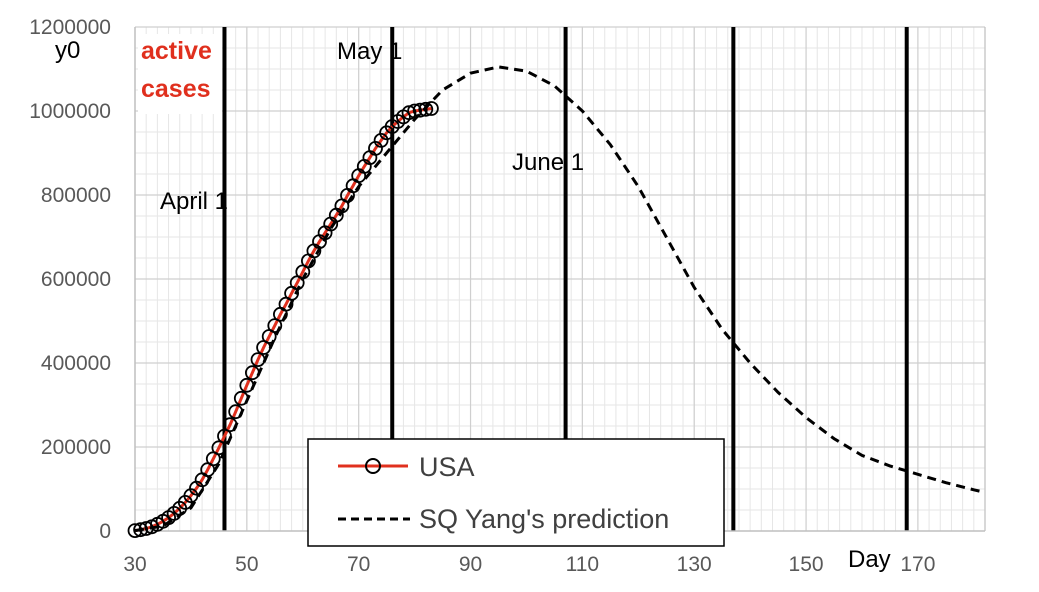  Describe the element at coordinates (470, 564) in the screenshot. I see `x-tick-label: 90` at that location.